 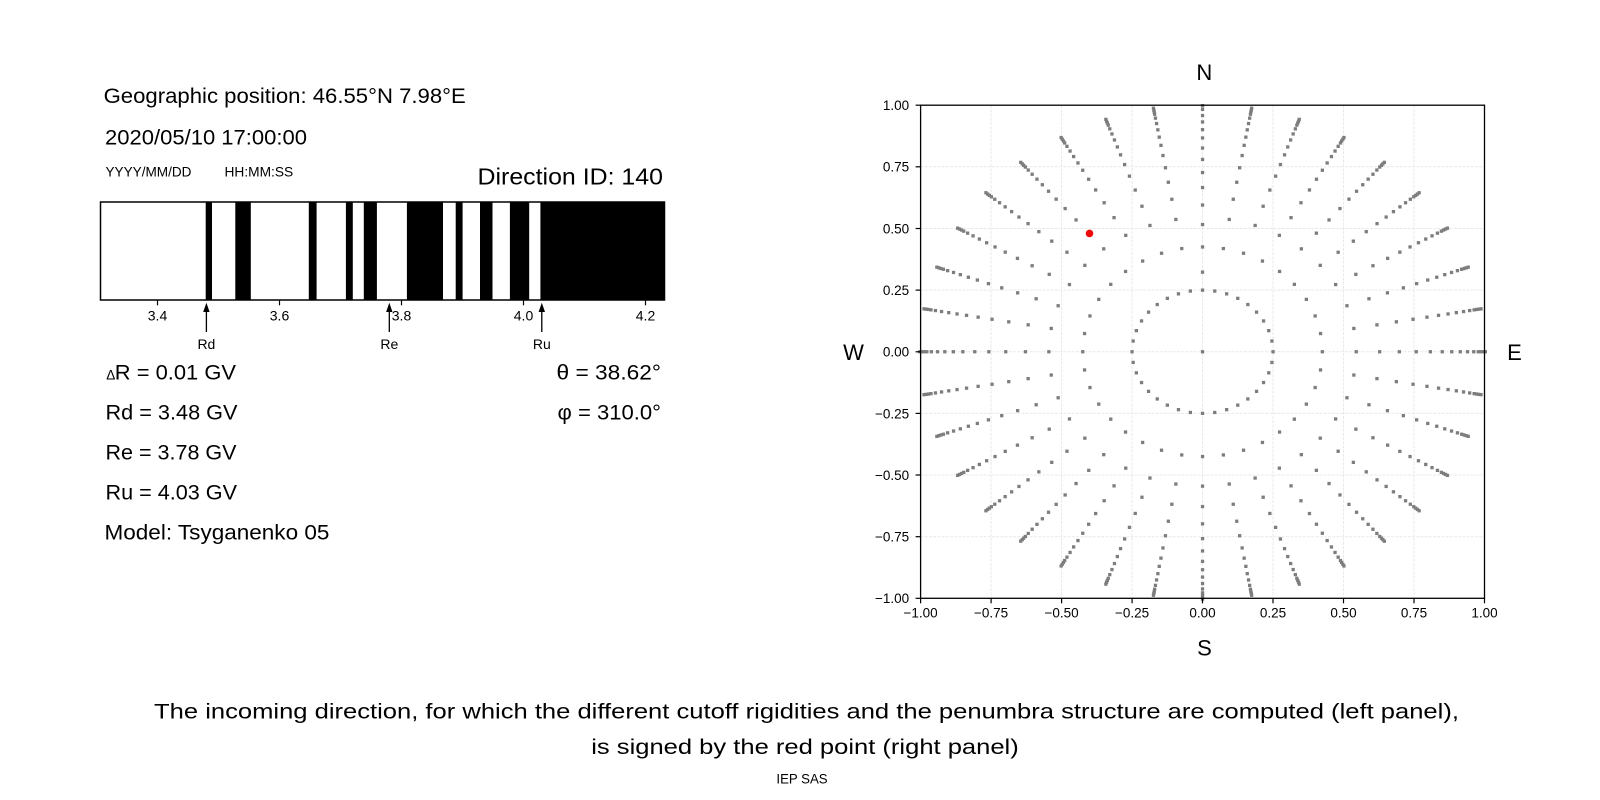 What do you see at coordinates (1204, 72) in the screenshot?
I see `svg-text: N` at bounding box center [1204, 72].